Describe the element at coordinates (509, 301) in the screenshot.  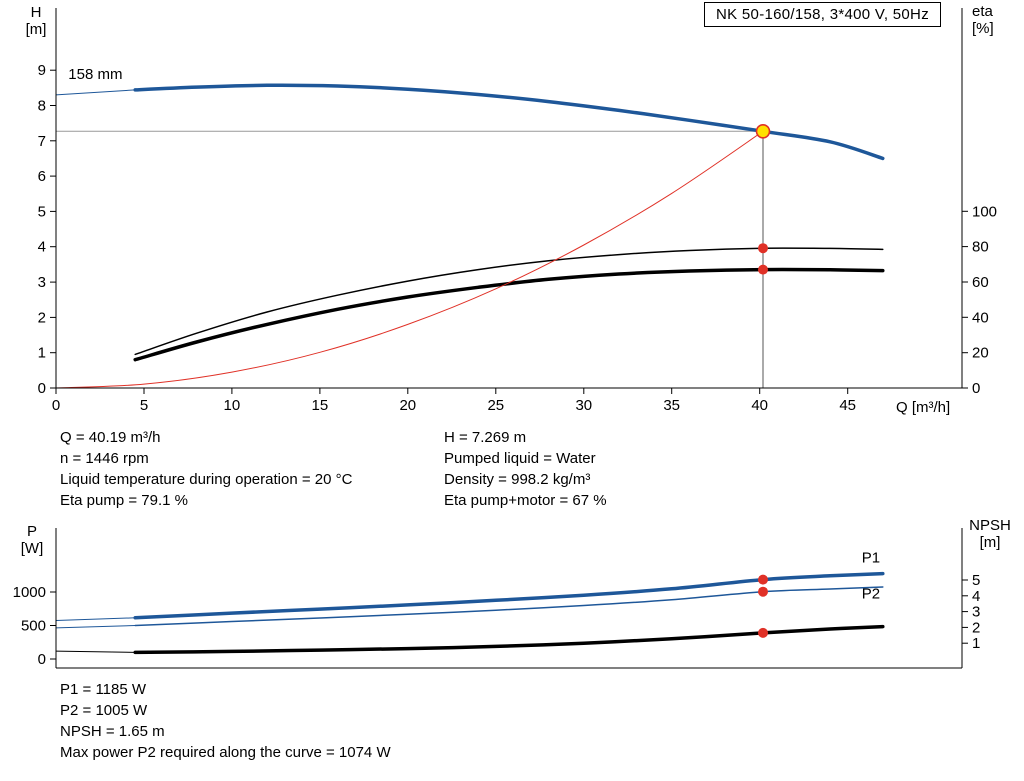
I see `eta-pump-curve` at that location.